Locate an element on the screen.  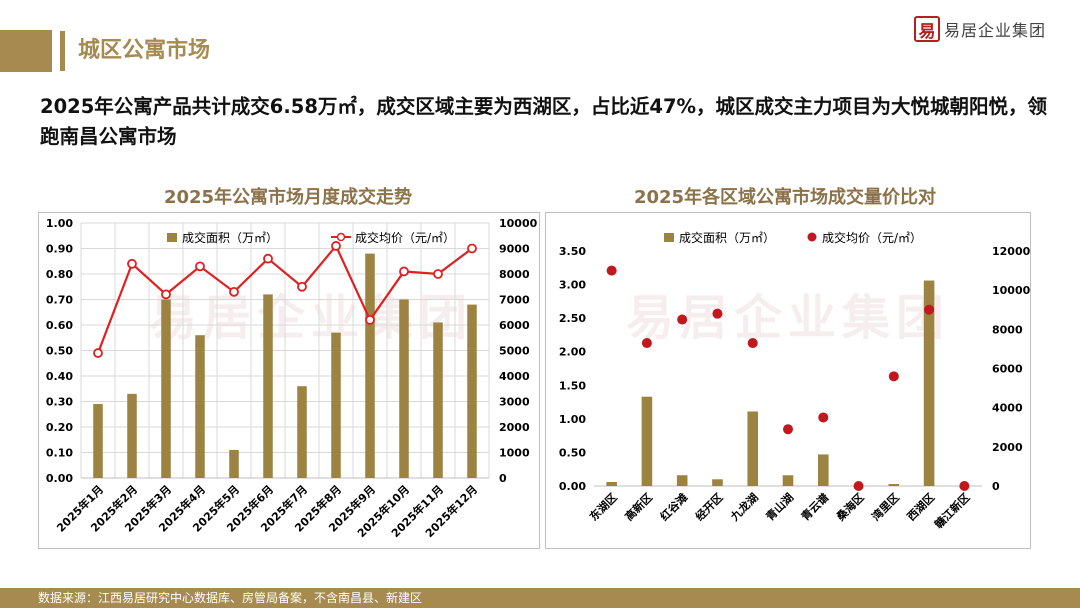
y-tick-left: 0.40 is located at coordinates (59, 376).